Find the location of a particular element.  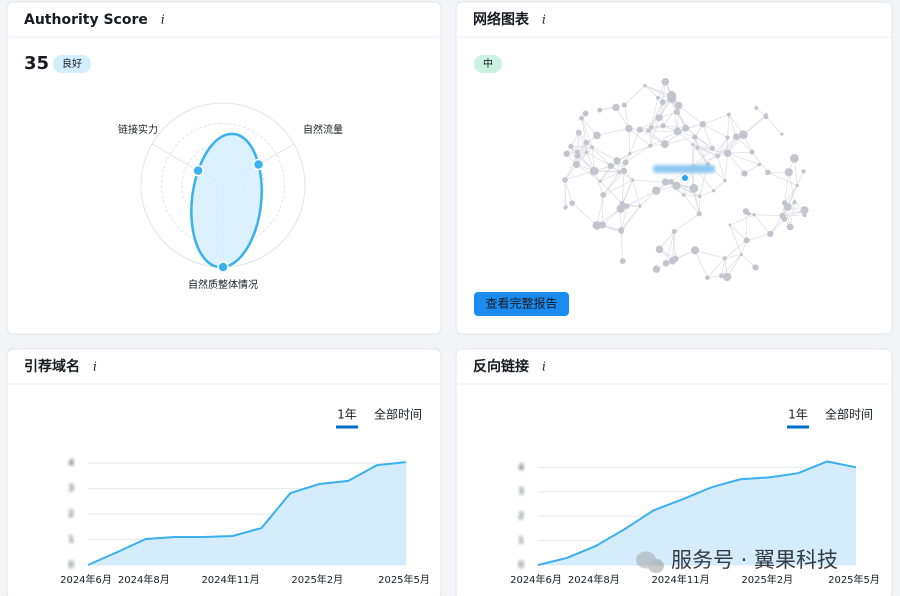

radar-axis-label: 自然质整体情况 is located at coordinates (223, 284).